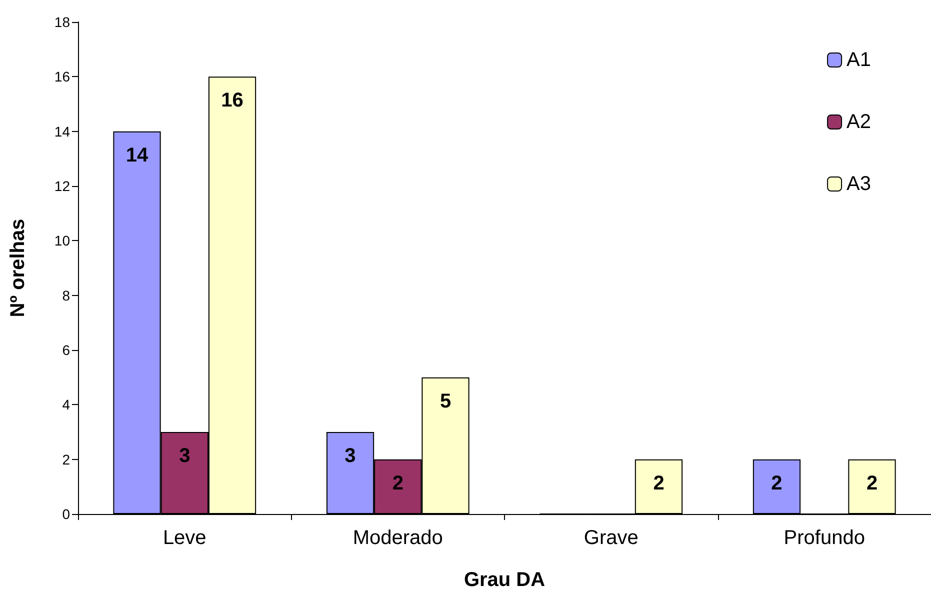 The height and width of the screenshot is (607, 931). I want to click on data-label: 16, so click(232, 101).